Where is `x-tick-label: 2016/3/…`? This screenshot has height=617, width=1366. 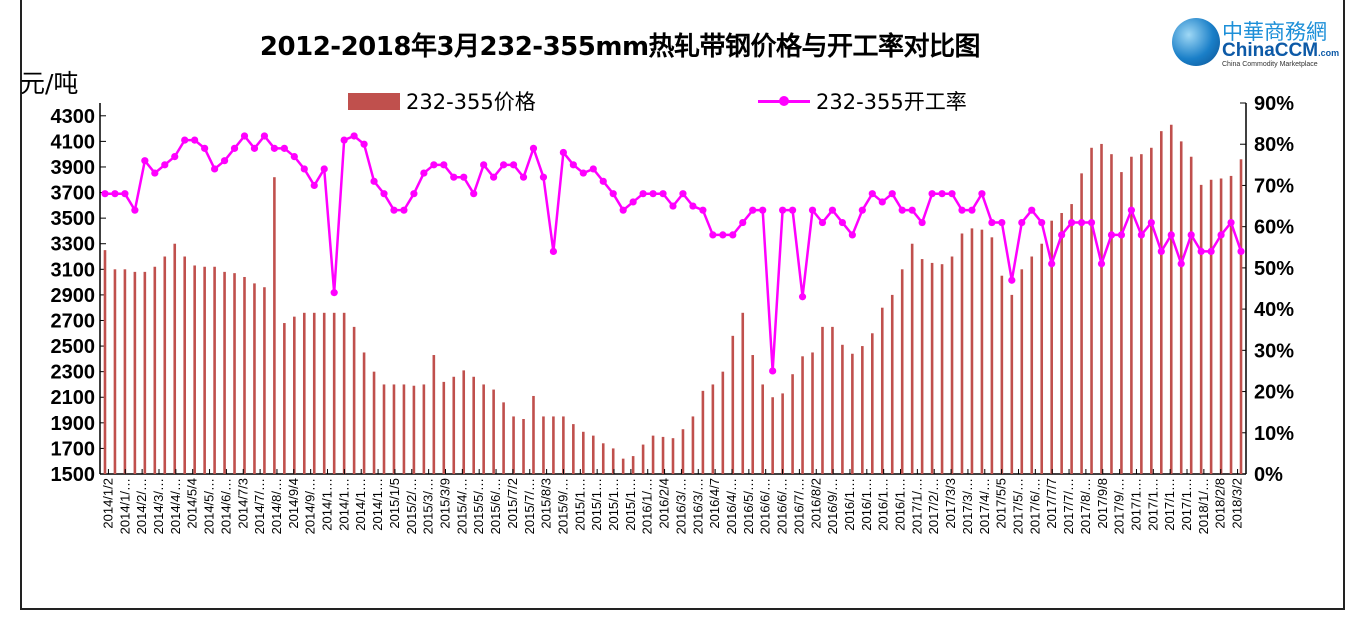
x-tick-label: 2016/3/… is located at coordinates (680, 506).